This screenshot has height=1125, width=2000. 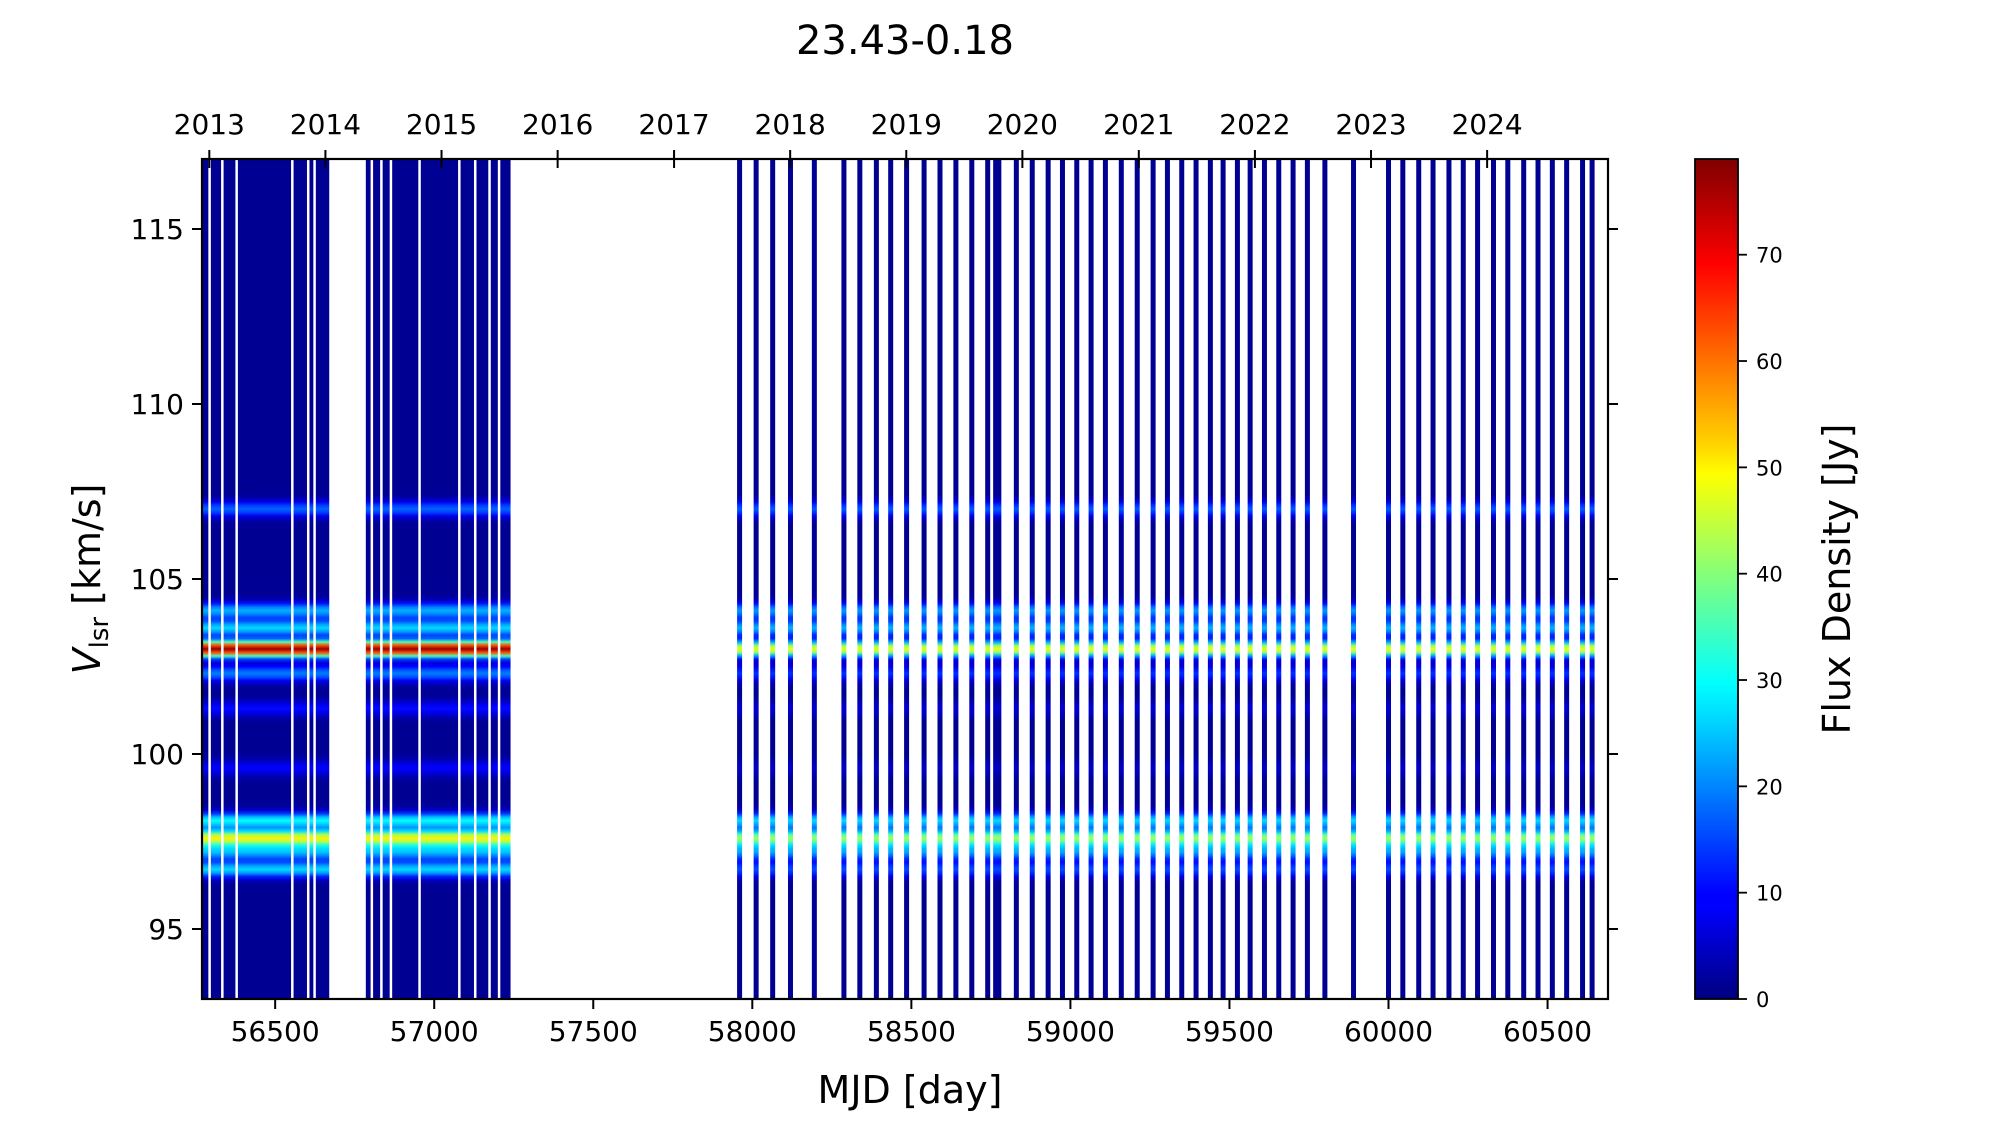 I want to click on colorbar-tick-label: 60, so click(x=1769, y=362).